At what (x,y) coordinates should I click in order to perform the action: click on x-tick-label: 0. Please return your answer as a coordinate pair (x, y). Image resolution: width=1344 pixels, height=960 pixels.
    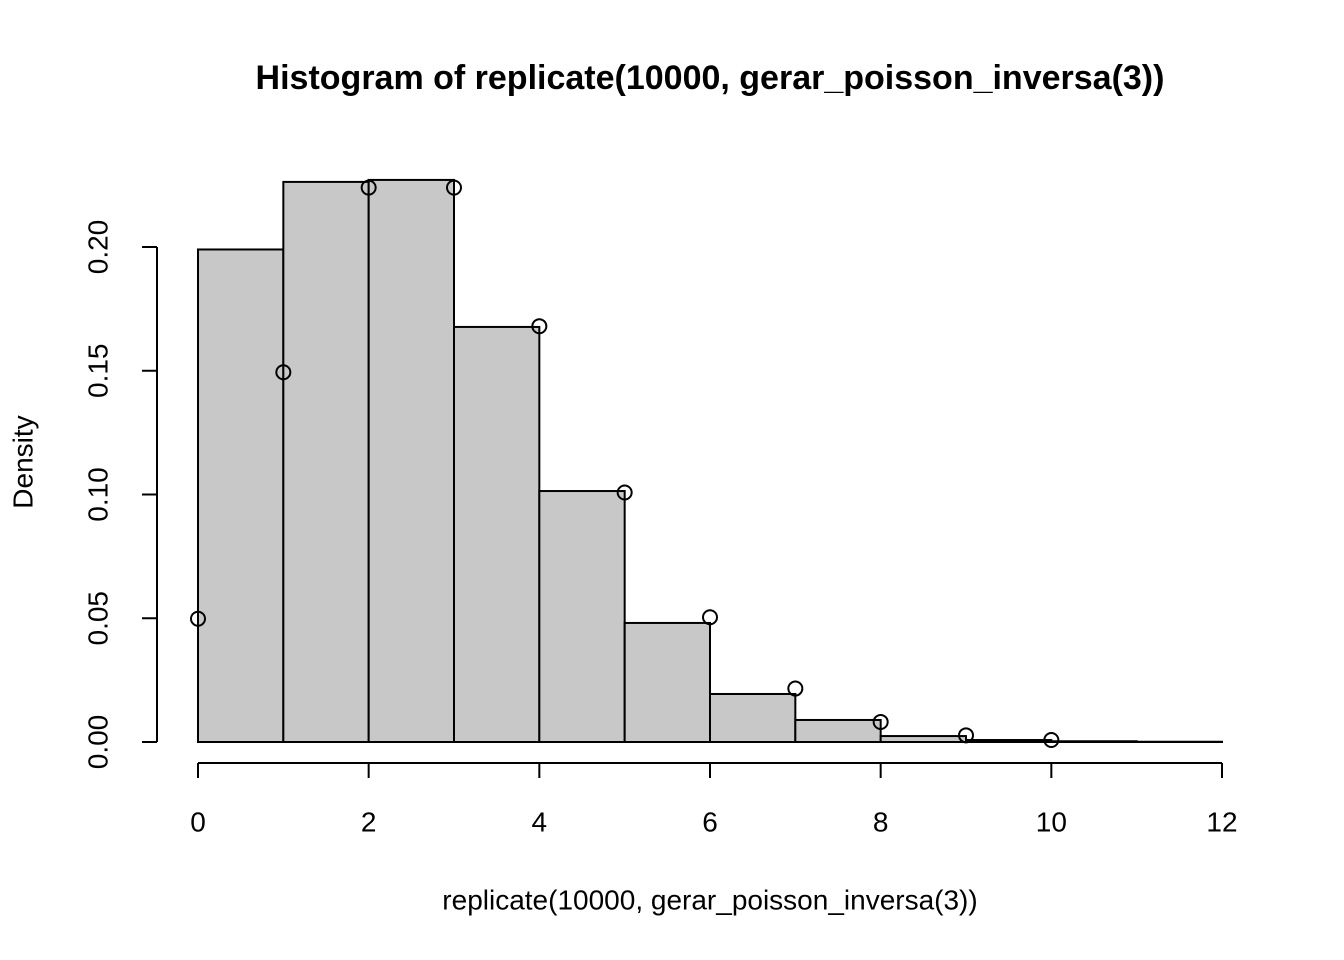
    Looking at the image, I should click on (198, 821).